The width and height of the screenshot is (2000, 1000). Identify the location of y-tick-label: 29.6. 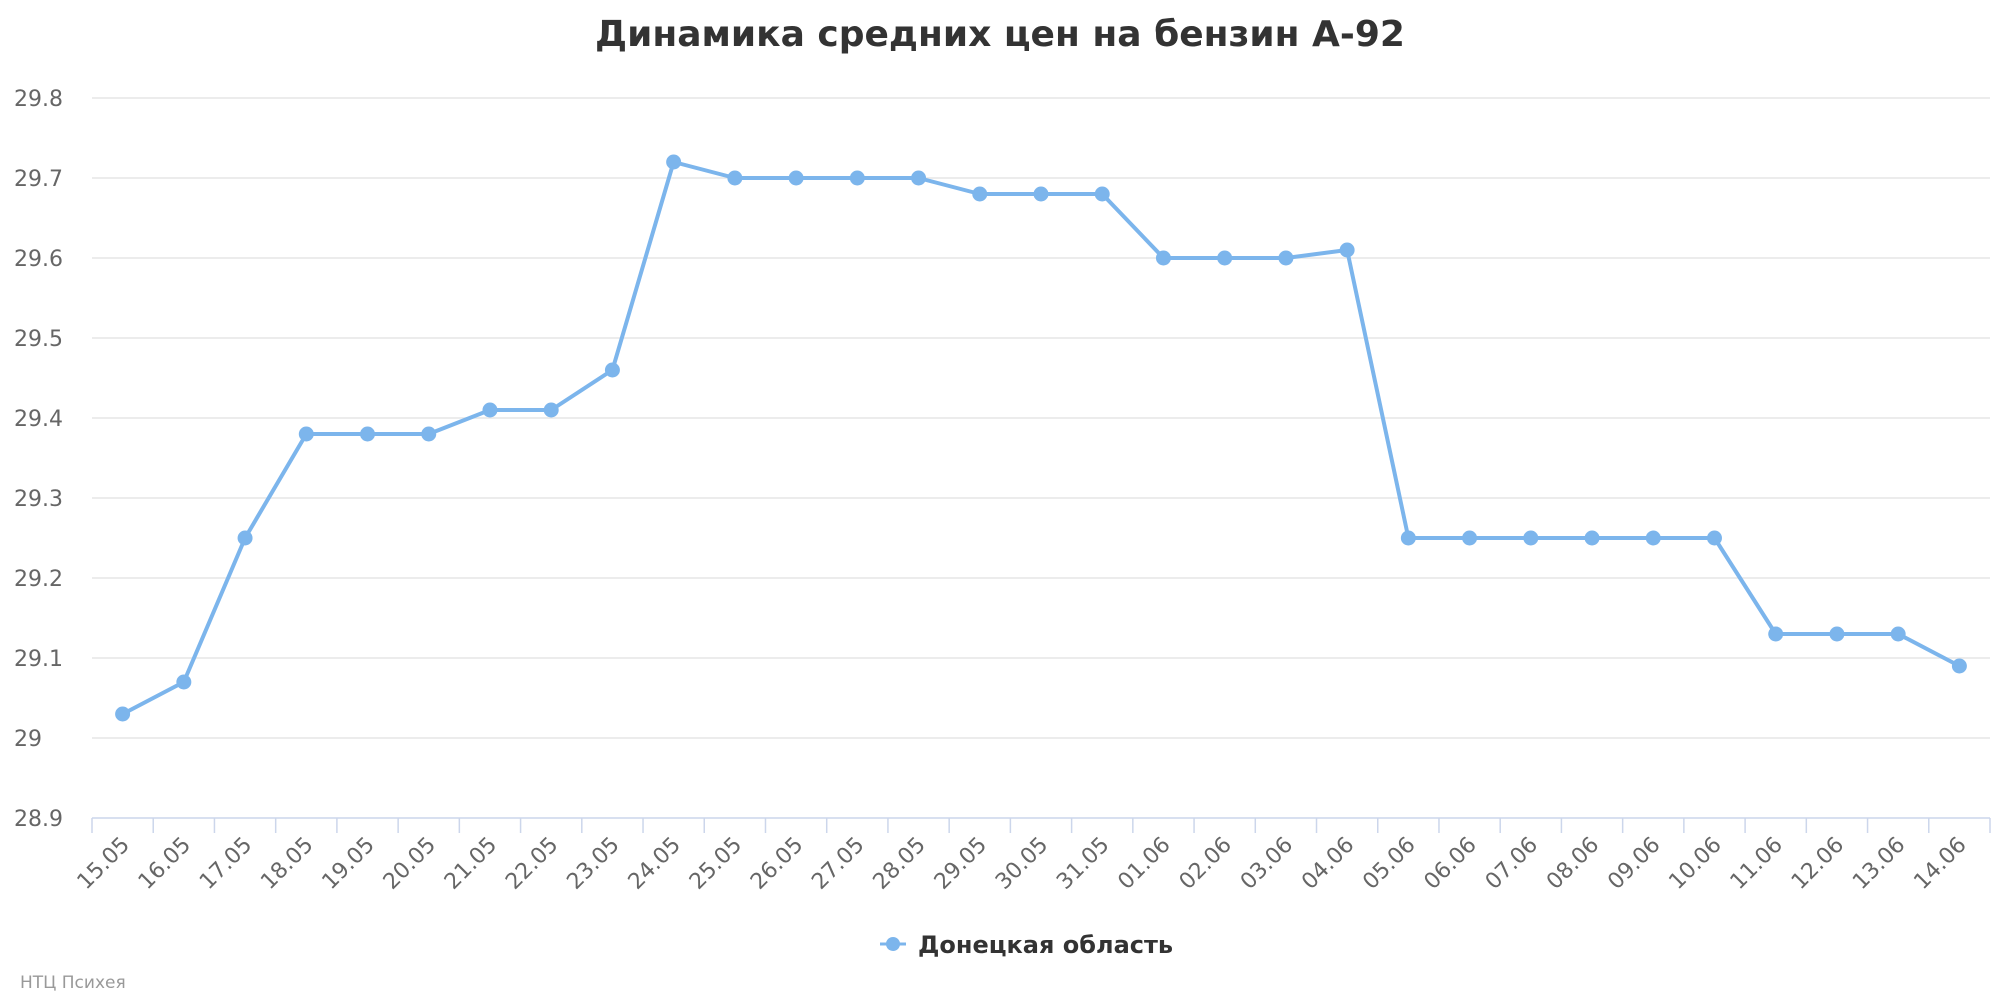
(38, 259).